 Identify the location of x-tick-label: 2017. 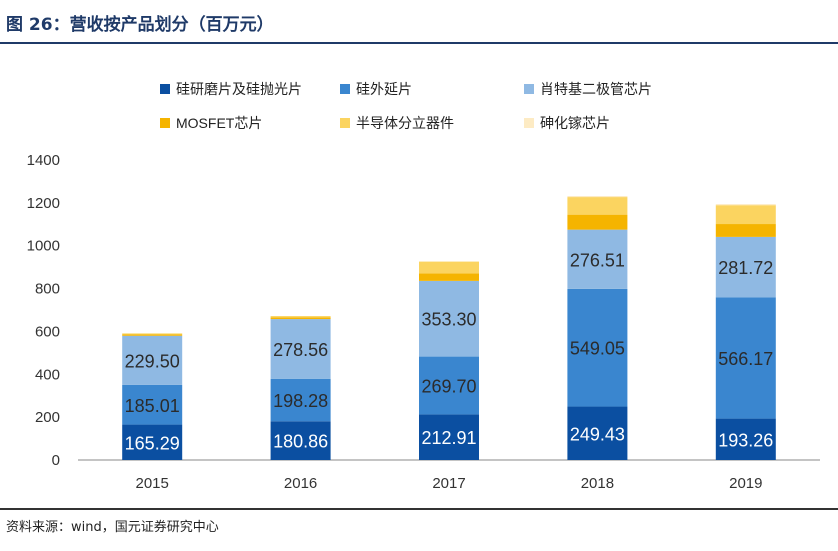
(448, 483).